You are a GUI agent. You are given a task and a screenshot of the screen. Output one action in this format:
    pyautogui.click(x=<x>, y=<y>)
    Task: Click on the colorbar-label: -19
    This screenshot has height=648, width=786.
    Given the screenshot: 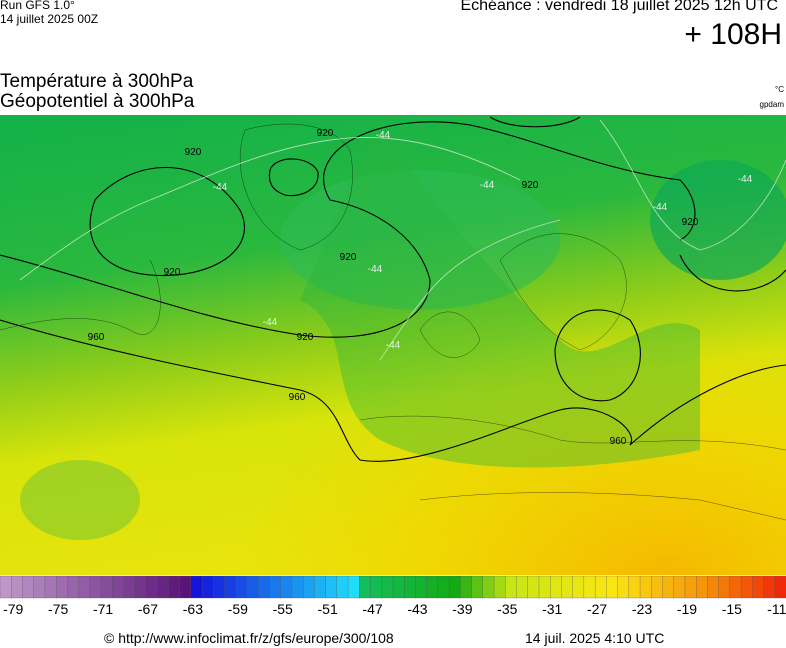 What is the action you would take?
    pyautogui.click(x=687, y=609)
    